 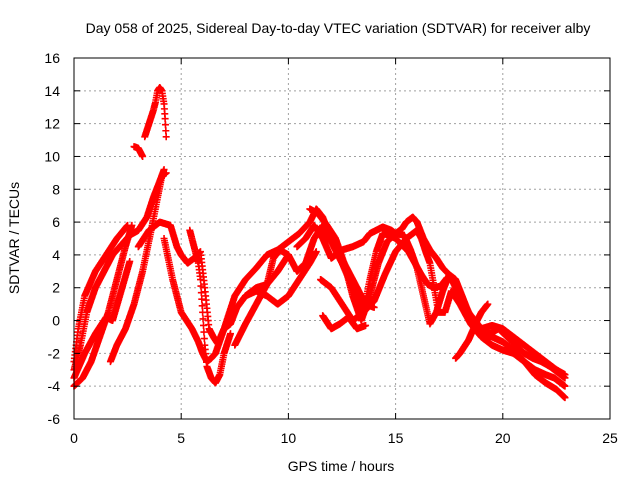 I want to click on series-track-e, so click(x=138, y=267).